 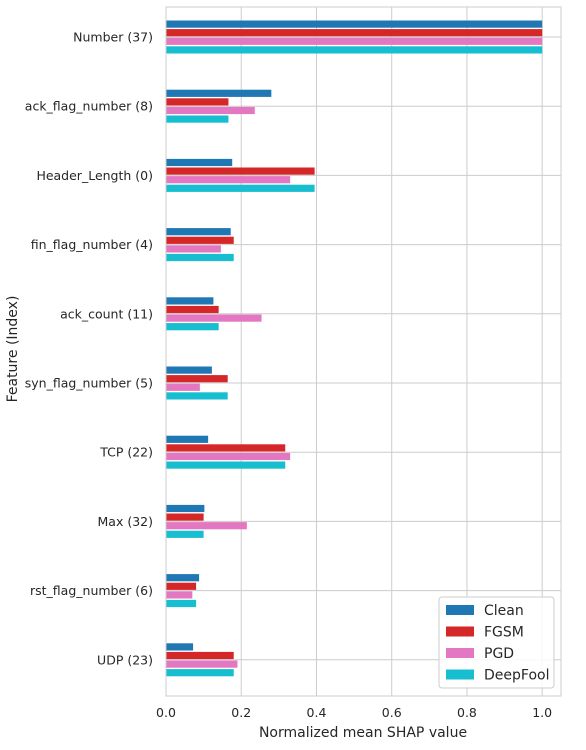 I want to click on y-tick-label: Number (37), so click(x=113, y=37).